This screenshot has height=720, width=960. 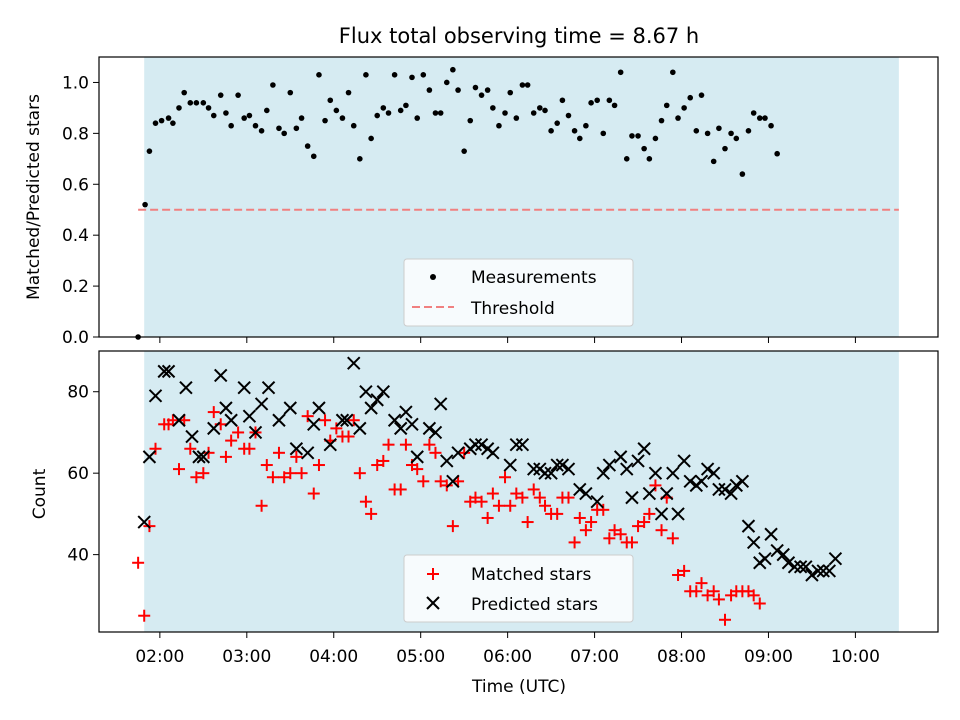 I want to click on ratio-y-tick-label: 0.6, so click(x=75, y=185).